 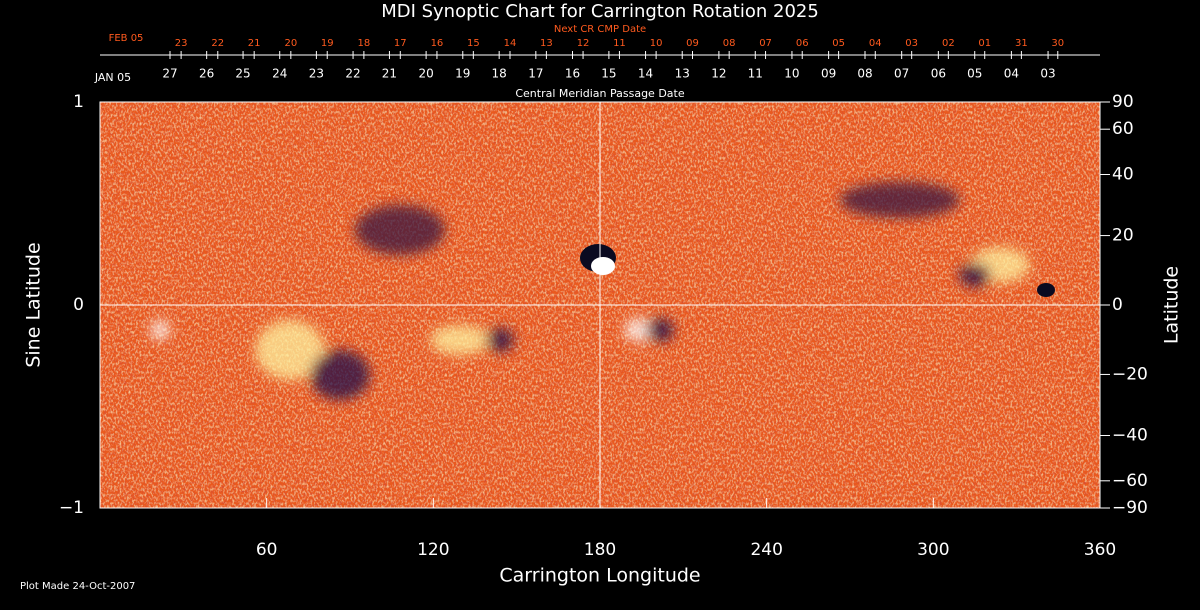 I want to click on date-label: 31, so click(x=1021, y=43).